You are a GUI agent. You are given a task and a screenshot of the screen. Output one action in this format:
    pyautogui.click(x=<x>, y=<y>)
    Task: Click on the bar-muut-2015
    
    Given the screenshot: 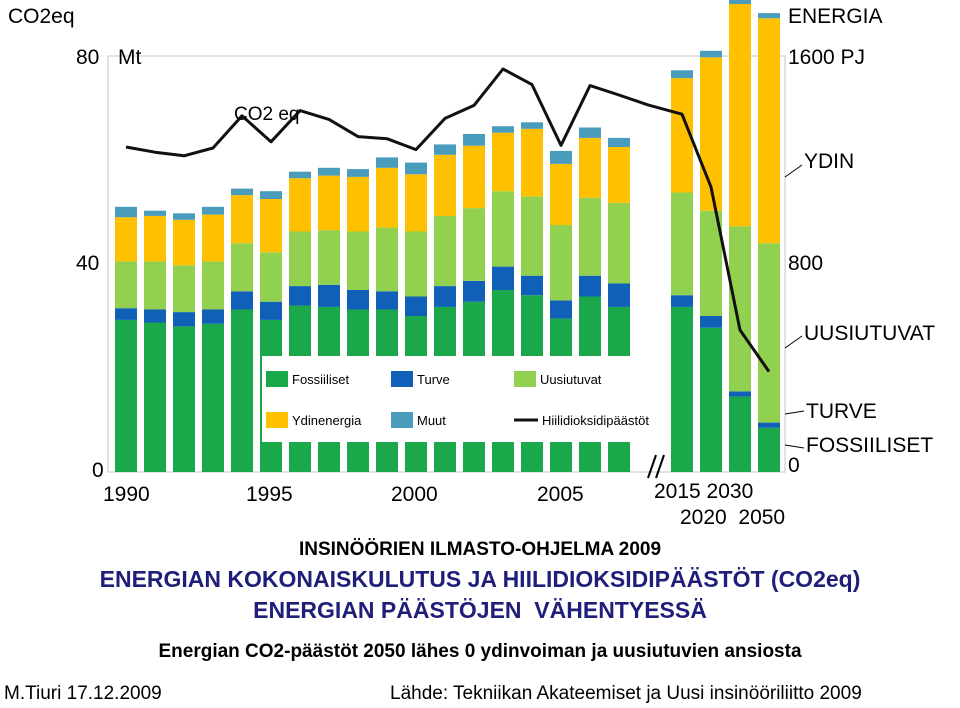 What is the action you would take?
    pyautogui.click(x=682, y=74)
    